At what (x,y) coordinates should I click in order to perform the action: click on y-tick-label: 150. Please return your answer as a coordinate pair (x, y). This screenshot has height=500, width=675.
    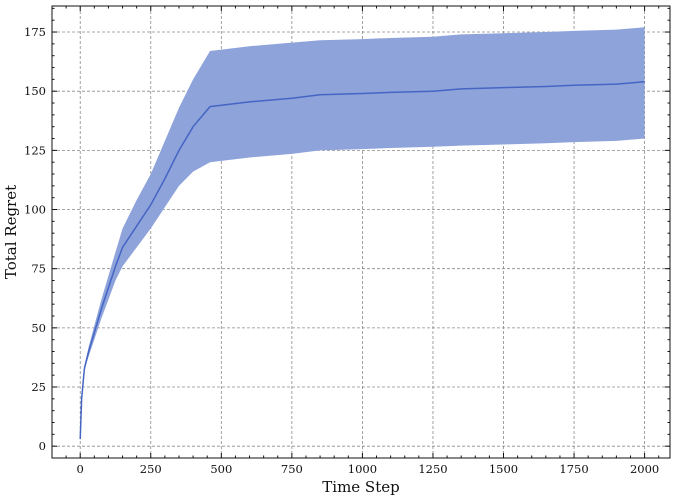
    Looking at the image, I should click on (35, 91).